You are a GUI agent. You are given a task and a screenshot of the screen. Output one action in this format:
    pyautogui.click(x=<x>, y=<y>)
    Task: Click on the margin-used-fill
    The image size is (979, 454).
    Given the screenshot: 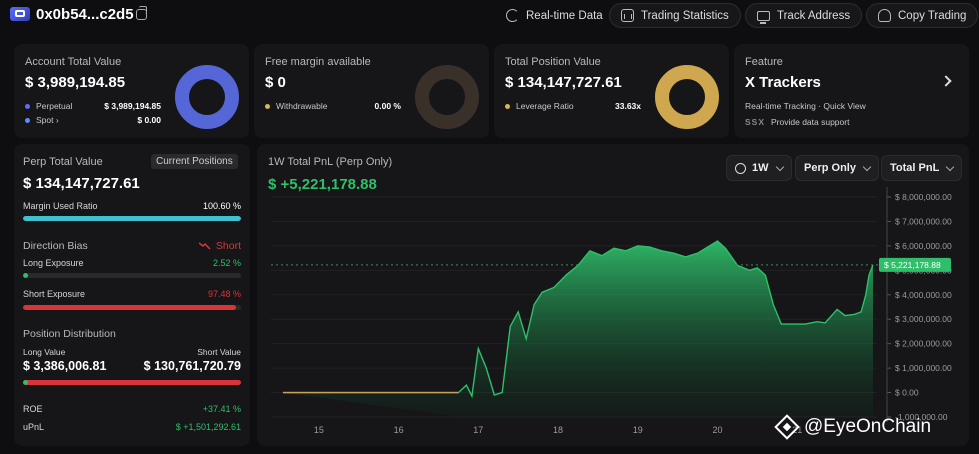 What is the action you would take?
    pyautogui.click(x=132, y=218)
    